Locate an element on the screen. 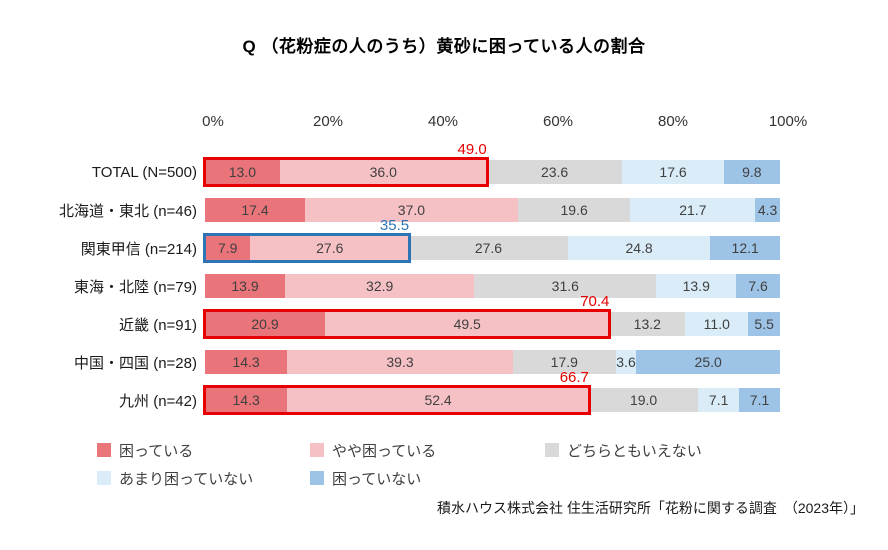 This screenshot has height=550, width=888. chart-row: 関東甲信 (n=214) 7.9 27.6 27.6 24.8 12.1 35.5 is located at coordinates (444, 242).